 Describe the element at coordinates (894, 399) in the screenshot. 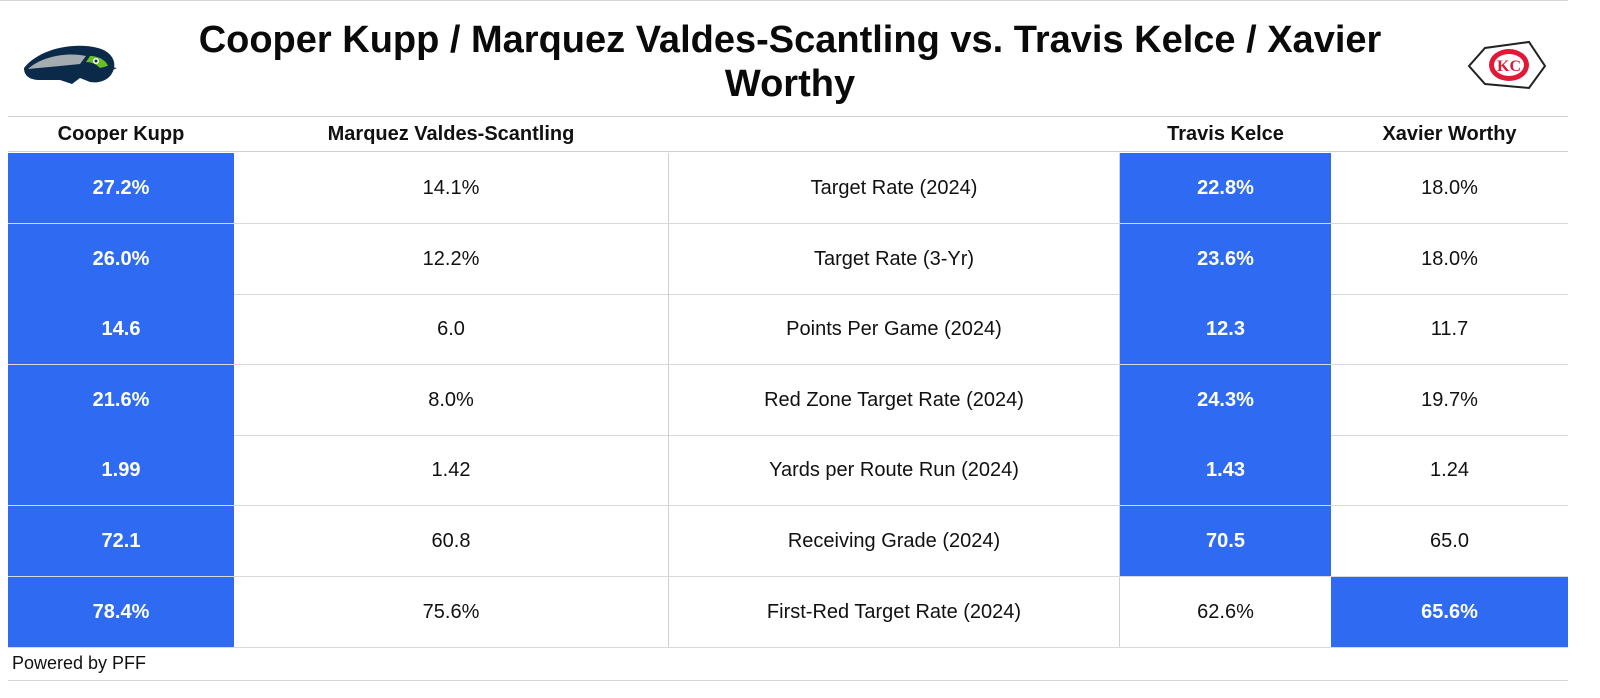

I see `metric-label: Red Zone Target Rate (2024)` at that location.